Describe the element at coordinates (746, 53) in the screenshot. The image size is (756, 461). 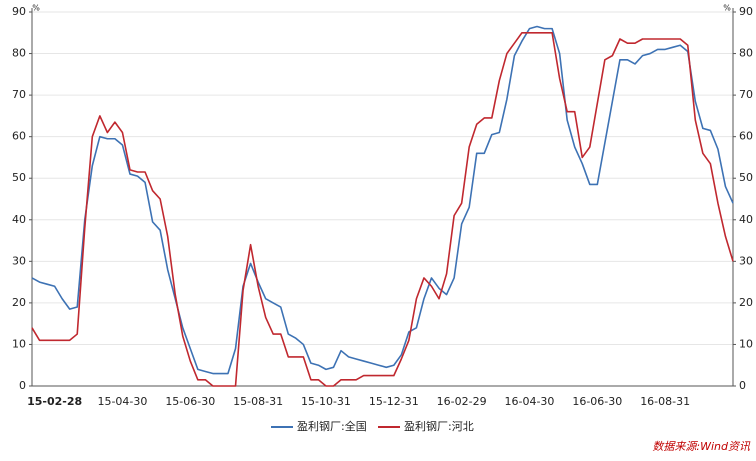
I see `y2-tick-label: 80` at that location.